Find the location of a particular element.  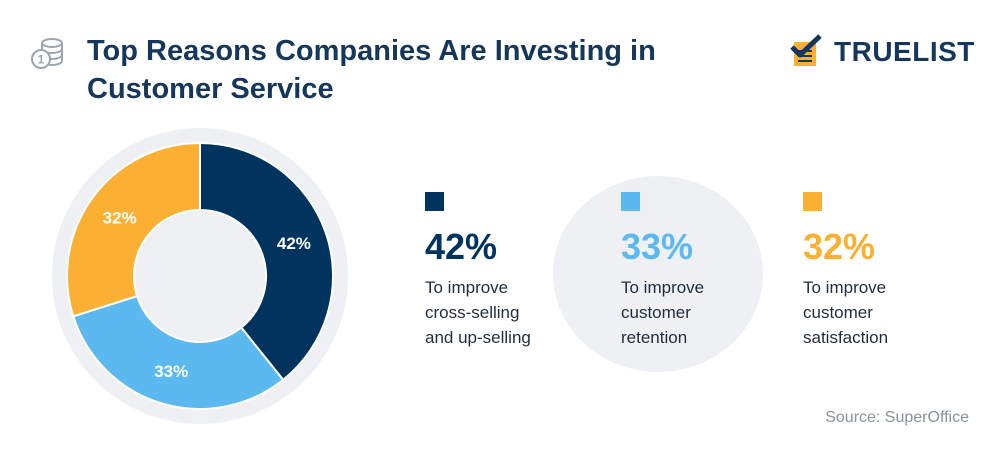

legend-line: cross-selling is located at coordinates (472, 312).